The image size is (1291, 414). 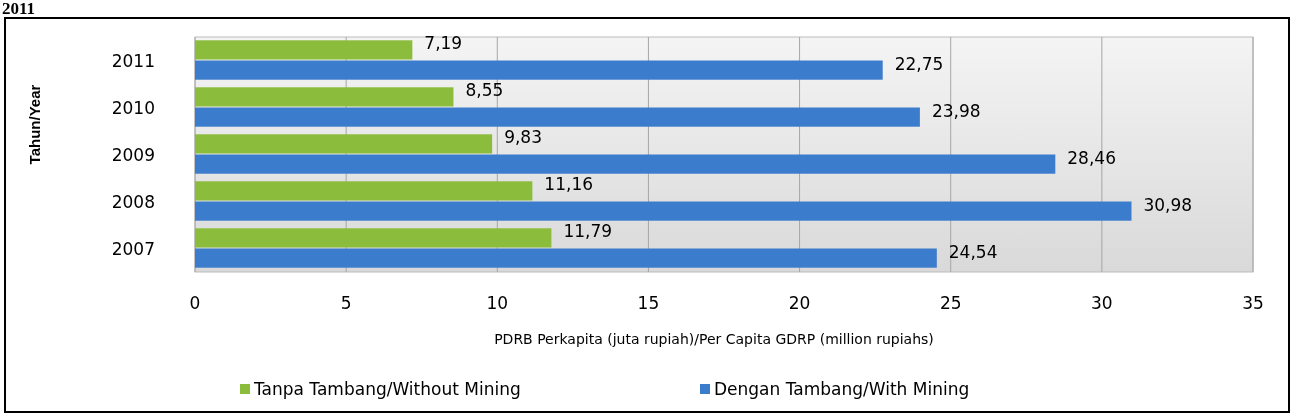 I want to click on y-tick-label: 2009, so click(x=133, y=154).